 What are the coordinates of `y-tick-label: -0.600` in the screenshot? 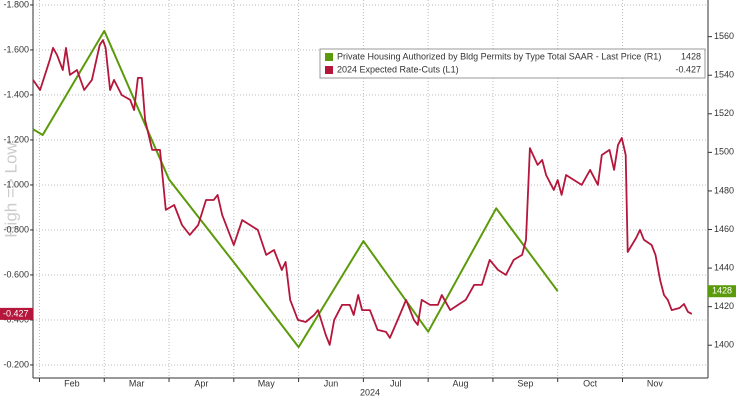 It's located at (16, 274).